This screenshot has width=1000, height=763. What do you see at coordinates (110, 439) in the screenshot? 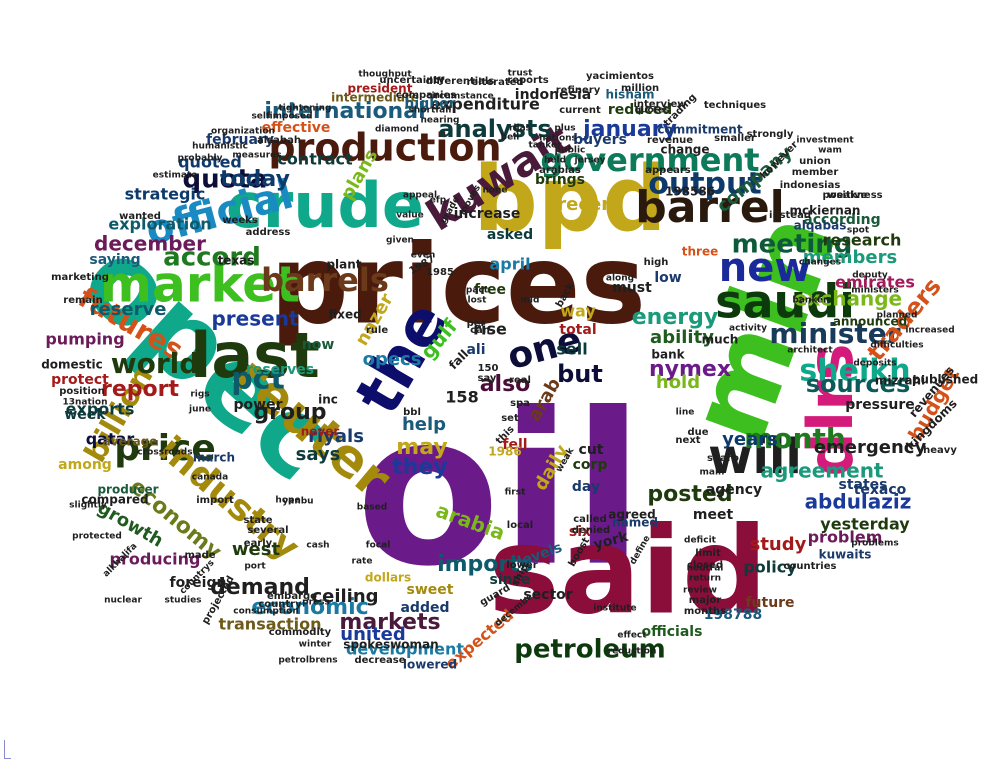
I see `word-qatar: qatar` at bounding box center [110, 439].